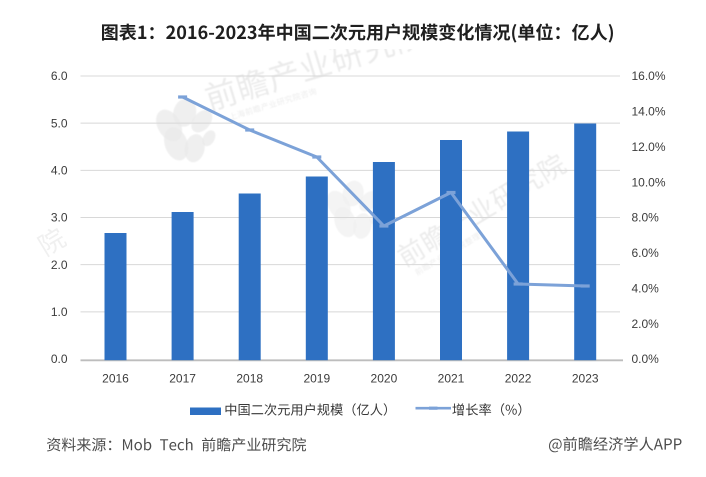  I want to click on svg-text: 14.0%, so click(649, 112).